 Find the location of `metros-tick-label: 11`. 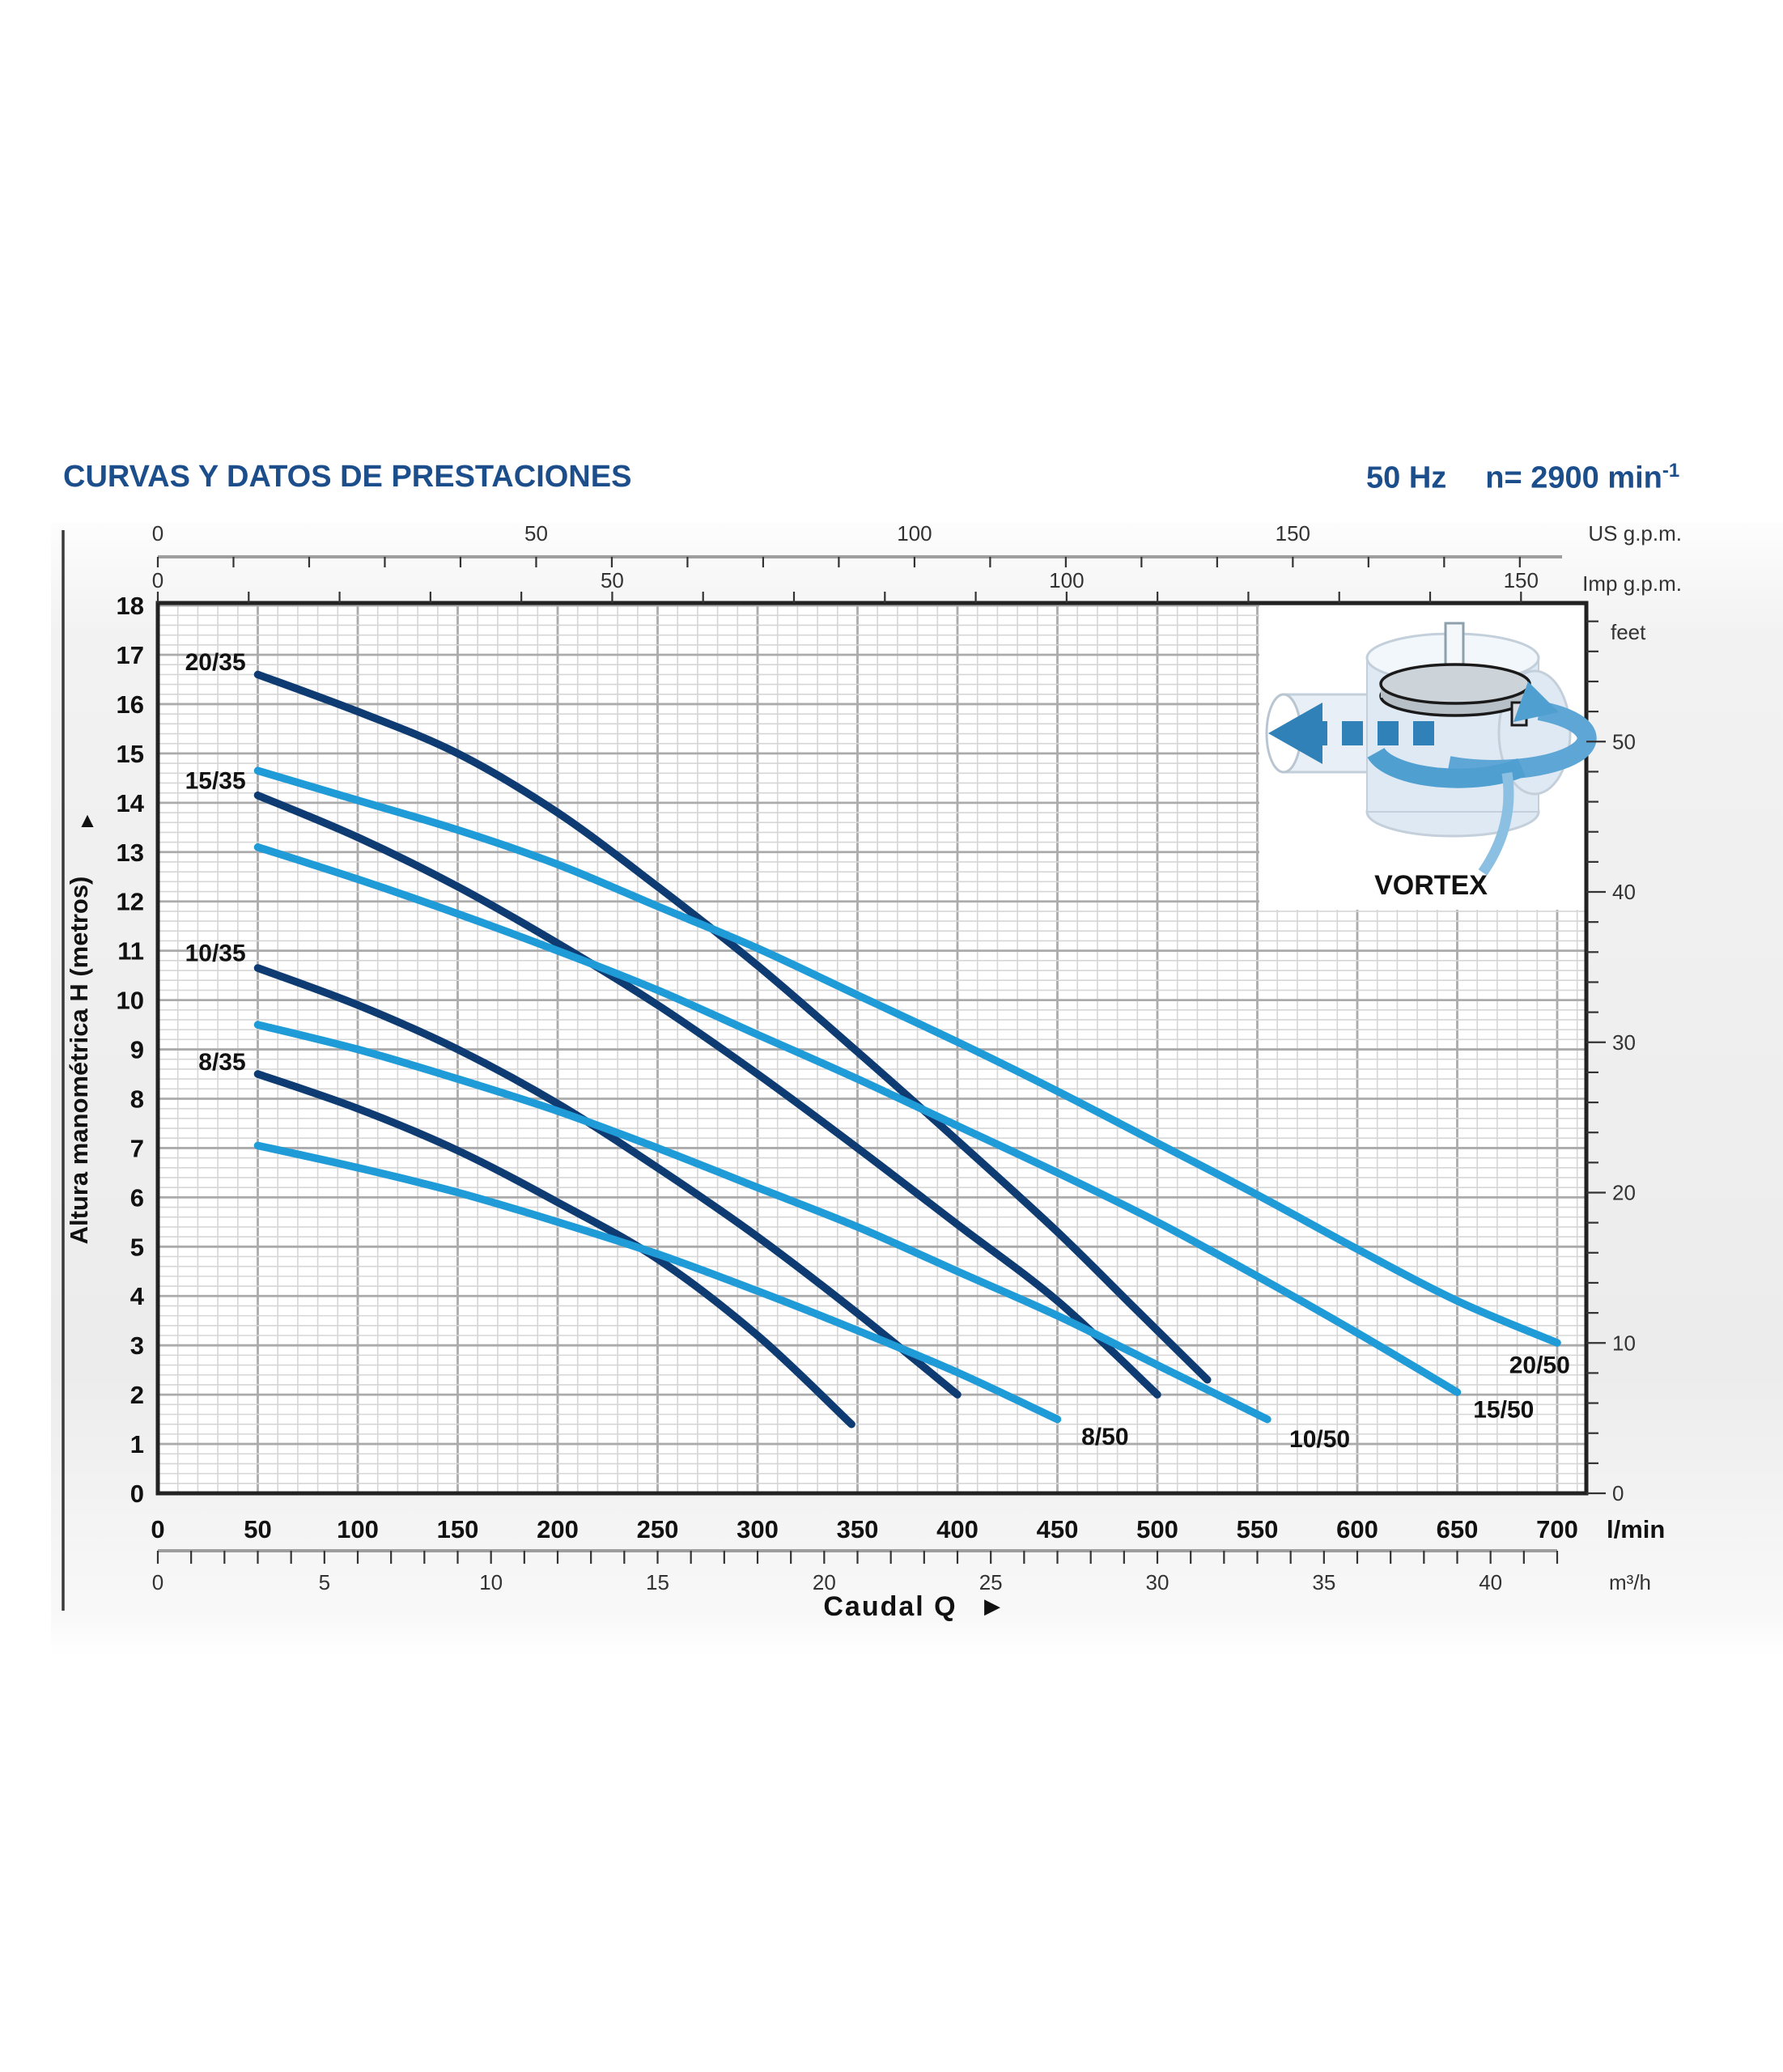

metros-tick-label: 11 is located at coordinates (130, 951).